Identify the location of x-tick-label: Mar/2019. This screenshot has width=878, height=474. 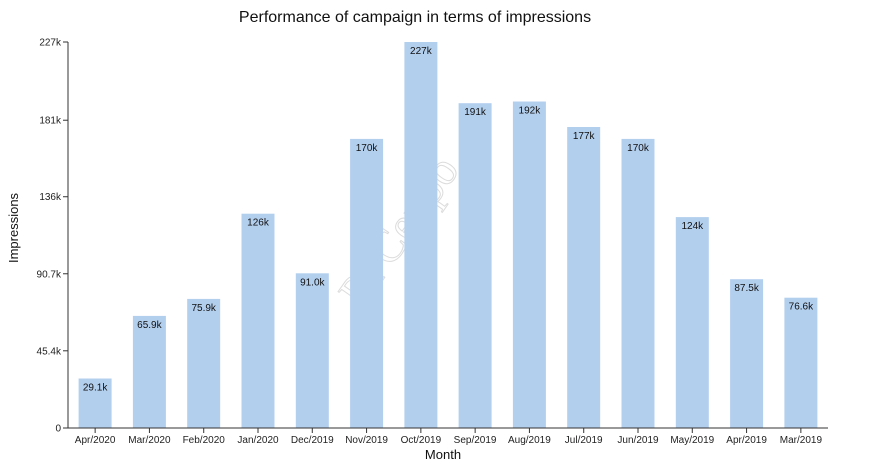
(801, 440).